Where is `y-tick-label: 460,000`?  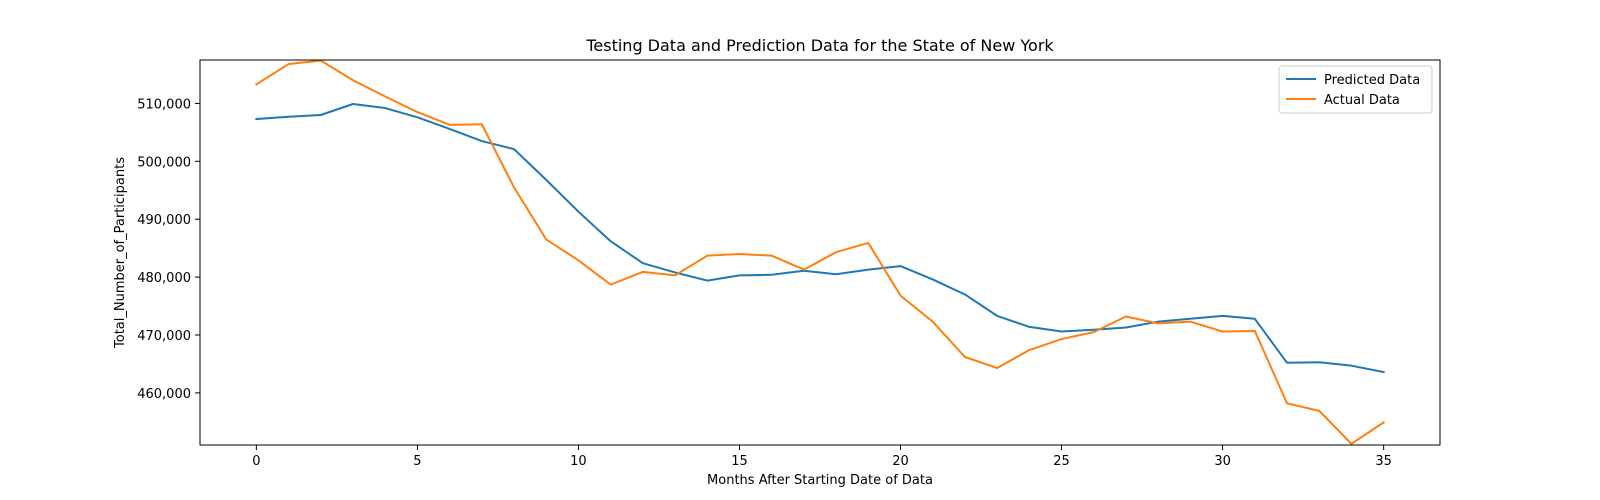 y-tick-label: 460,000 is located at coordinates (164, 394).